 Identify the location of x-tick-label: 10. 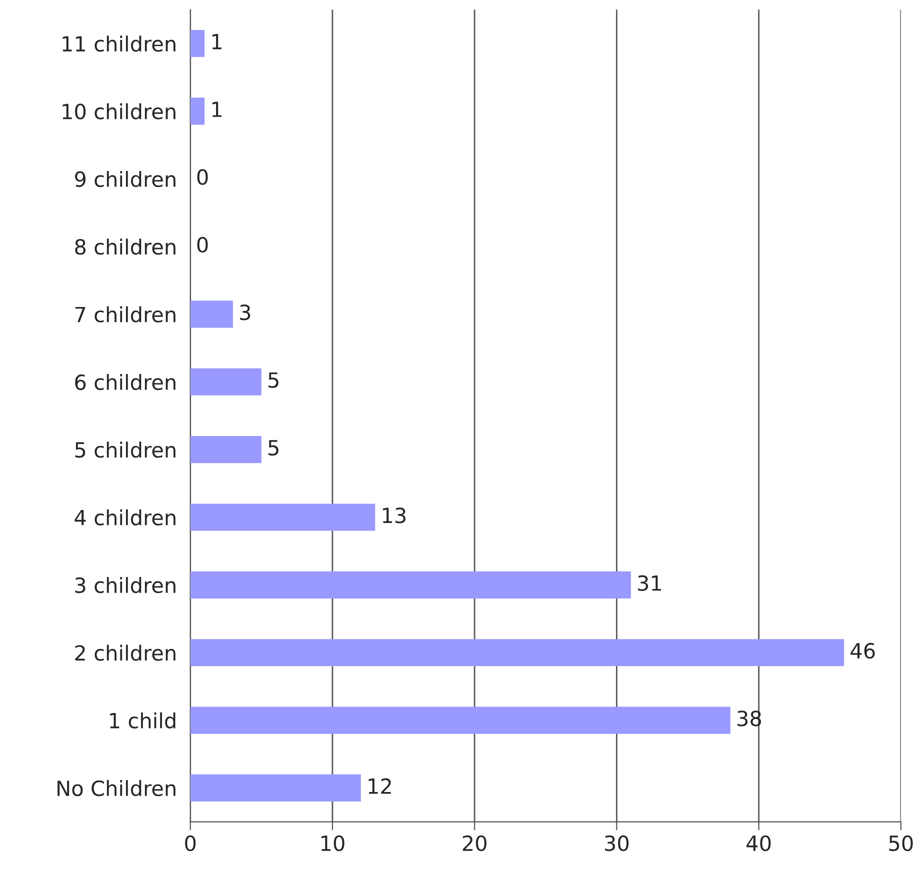
(332, 843).